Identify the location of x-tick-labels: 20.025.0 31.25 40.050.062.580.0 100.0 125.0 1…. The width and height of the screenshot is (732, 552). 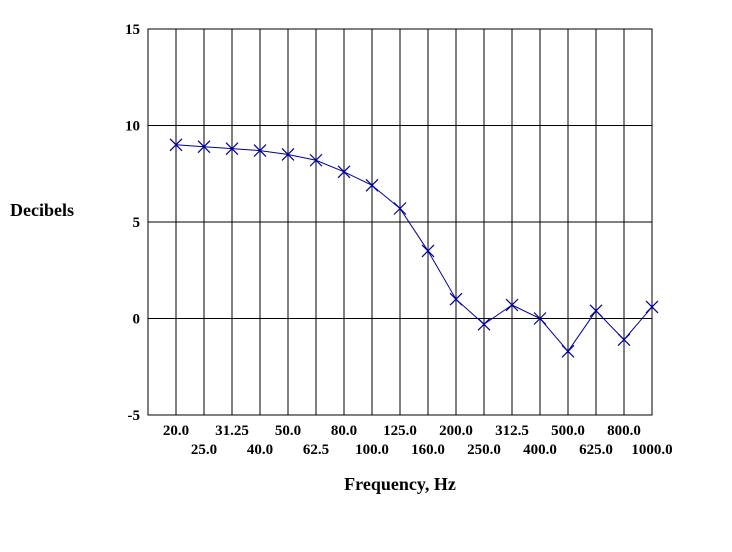
(418, 440).